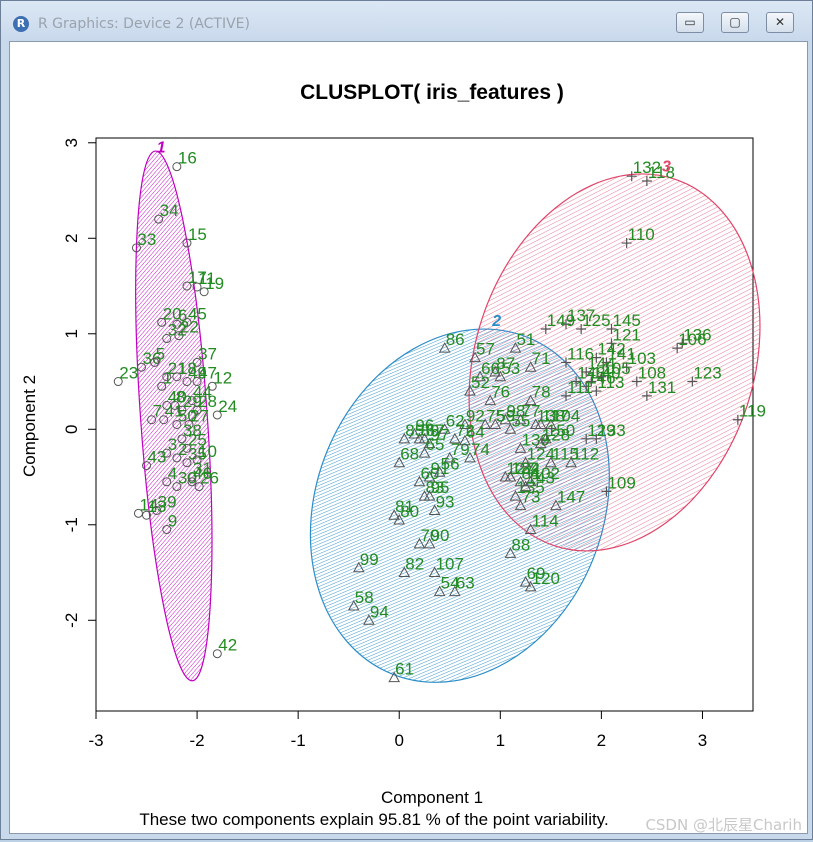 Image resolution: width=813 pixels, height=842 pixels. What do you see at coordinates (455, 420) in the screenshot?
I see `data-point-label: 62` at bounding box center [455, 420].